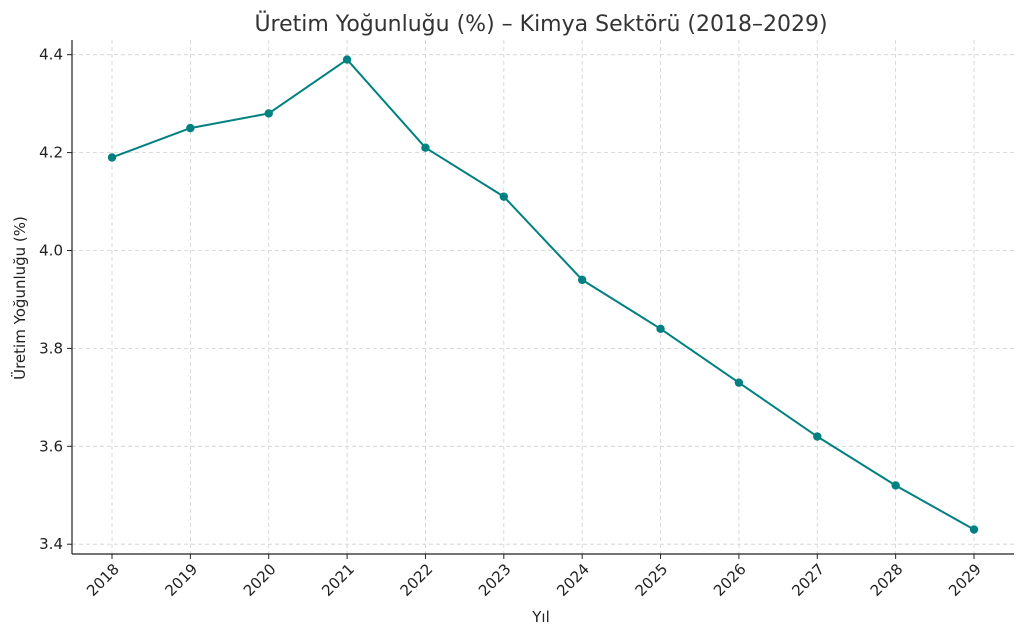  Describe the element at coordinates (338, 580) in the screenshot. I see `x-tick-label: 2021` at that location.